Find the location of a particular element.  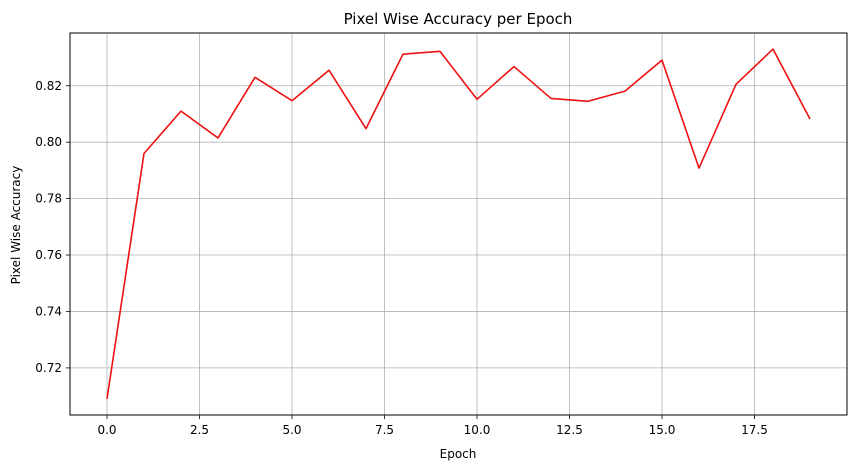

y-tick-label: 0.80 is located at coordinates (48, 142).